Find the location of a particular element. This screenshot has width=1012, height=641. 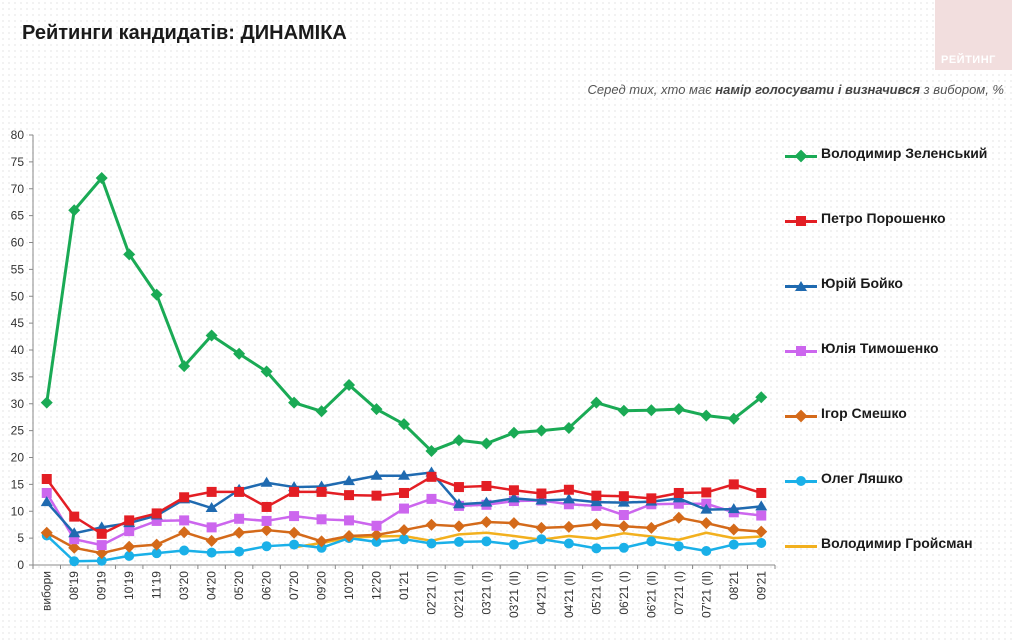

y-tick-label: 55 is located at coordinates (18, 269).